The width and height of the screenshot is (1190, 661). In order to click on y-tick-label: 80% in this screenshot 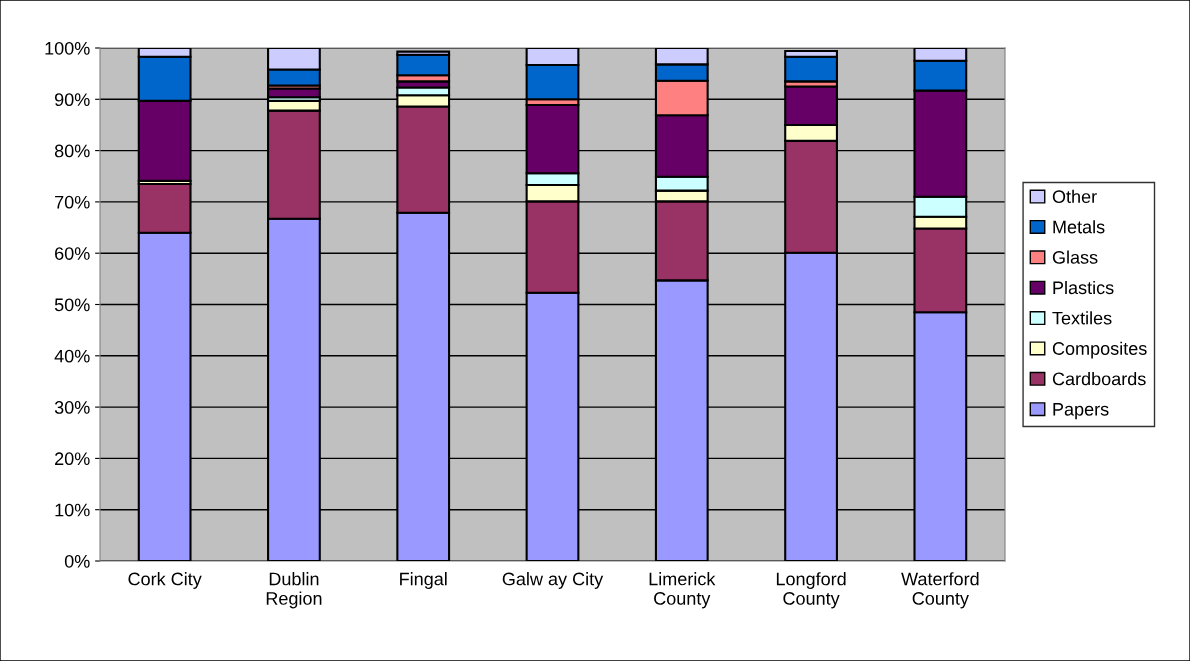, I will do `click(72, 151)`.